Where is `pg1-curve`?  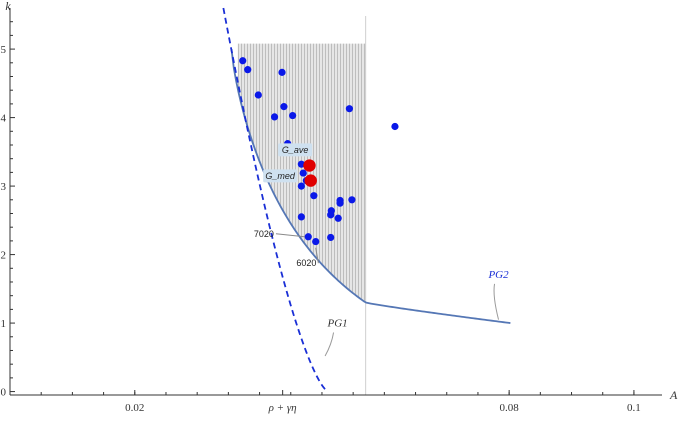 pg1-curve is located at coordinates (275, 200).